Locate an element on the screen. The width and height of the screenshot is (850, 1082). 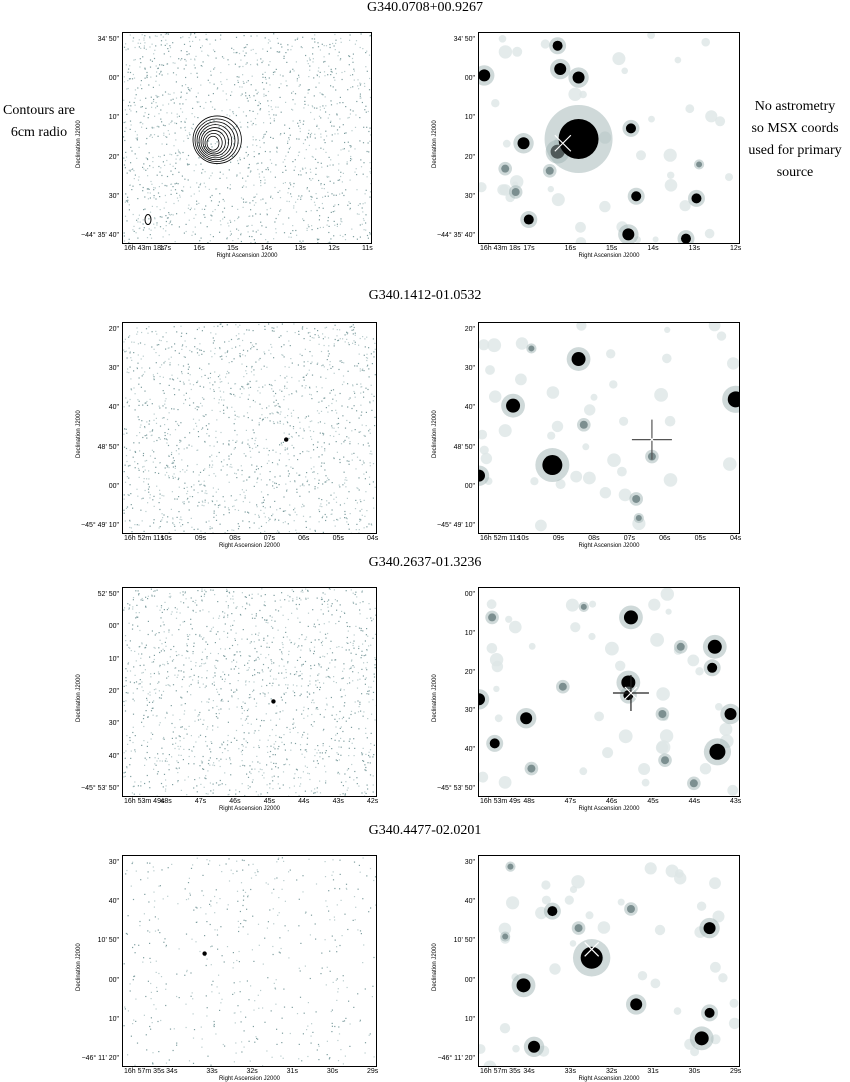
row2-title: G340.1412-01.0532 is located at coordinates (425, 296).